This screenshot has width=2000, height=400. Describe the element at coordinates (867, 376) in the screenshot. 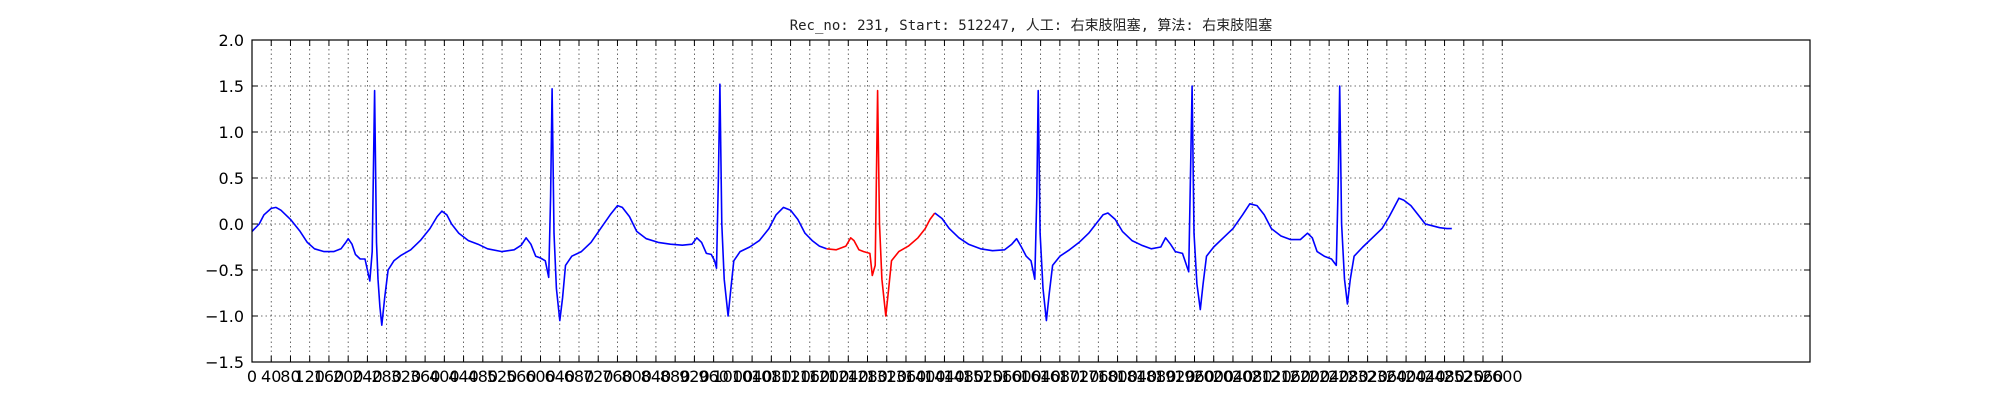

I see `x-tick-label: 1280` at that location.